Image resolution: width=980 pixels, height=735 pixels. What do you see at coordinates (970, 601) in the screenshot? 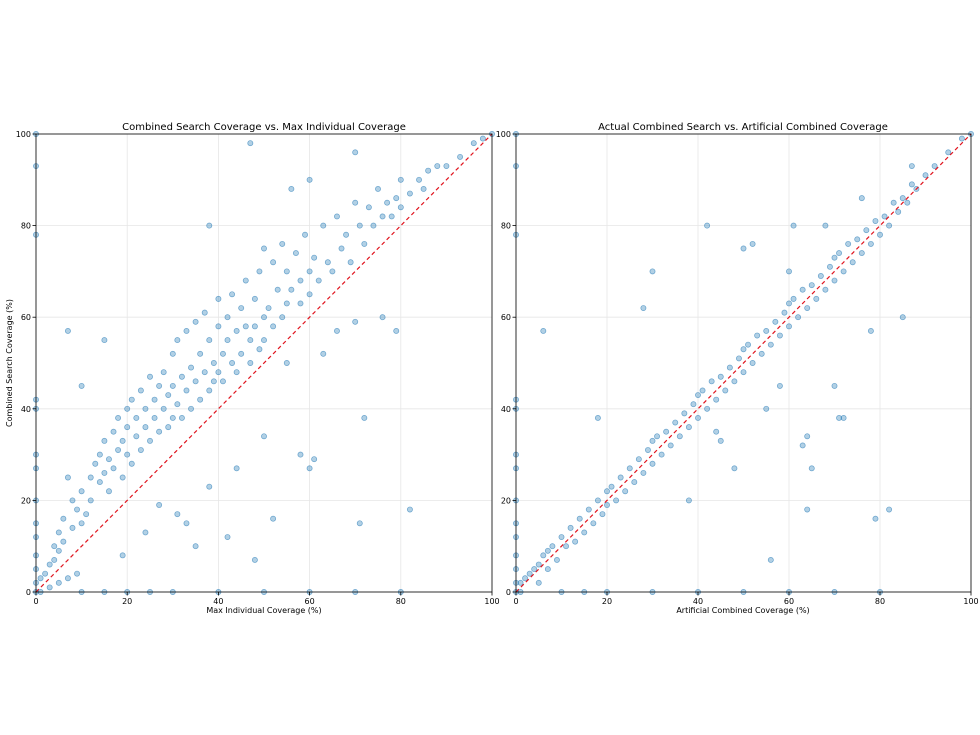
I see `x-tick-label: 100` at bounding box center [970, 601].